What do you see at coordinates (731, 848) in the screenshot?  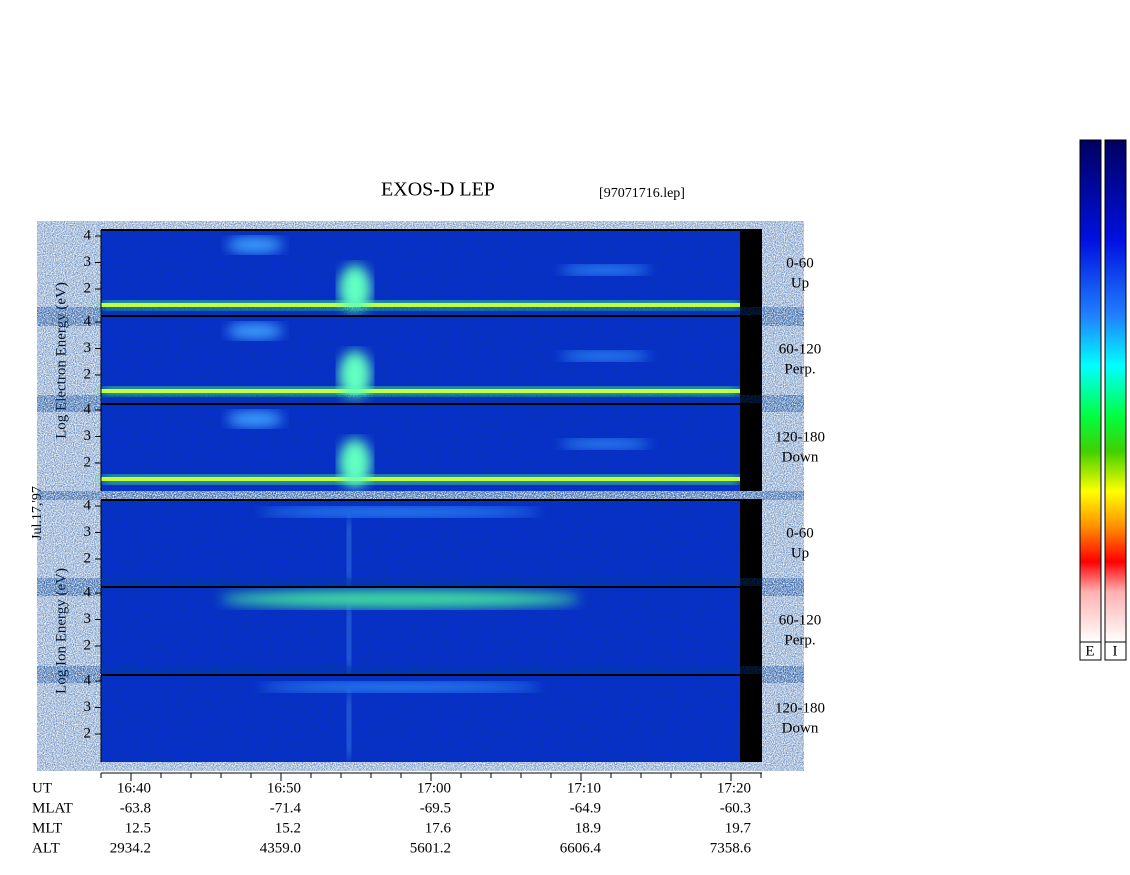 I see `row-value: 7358.6` at bounding box center [731, 848].